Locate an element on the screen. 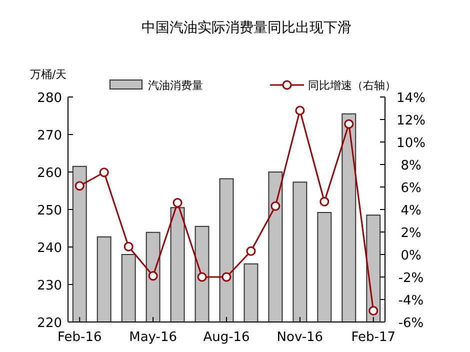  y2-tick-label: 0% is located at coordinates (411, 256).